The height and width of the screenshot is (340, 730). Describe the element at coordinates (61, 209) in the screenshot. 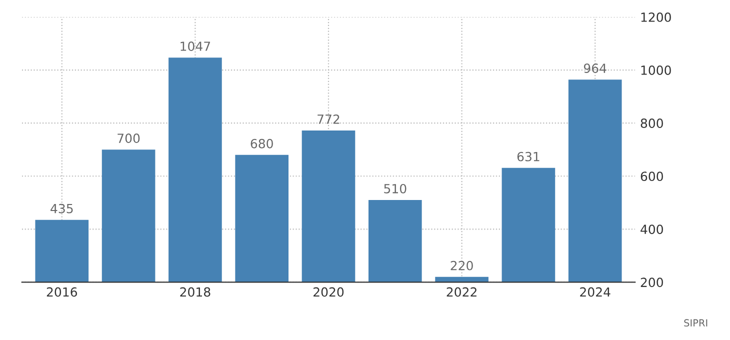

I see `data-label: 435` at that location.